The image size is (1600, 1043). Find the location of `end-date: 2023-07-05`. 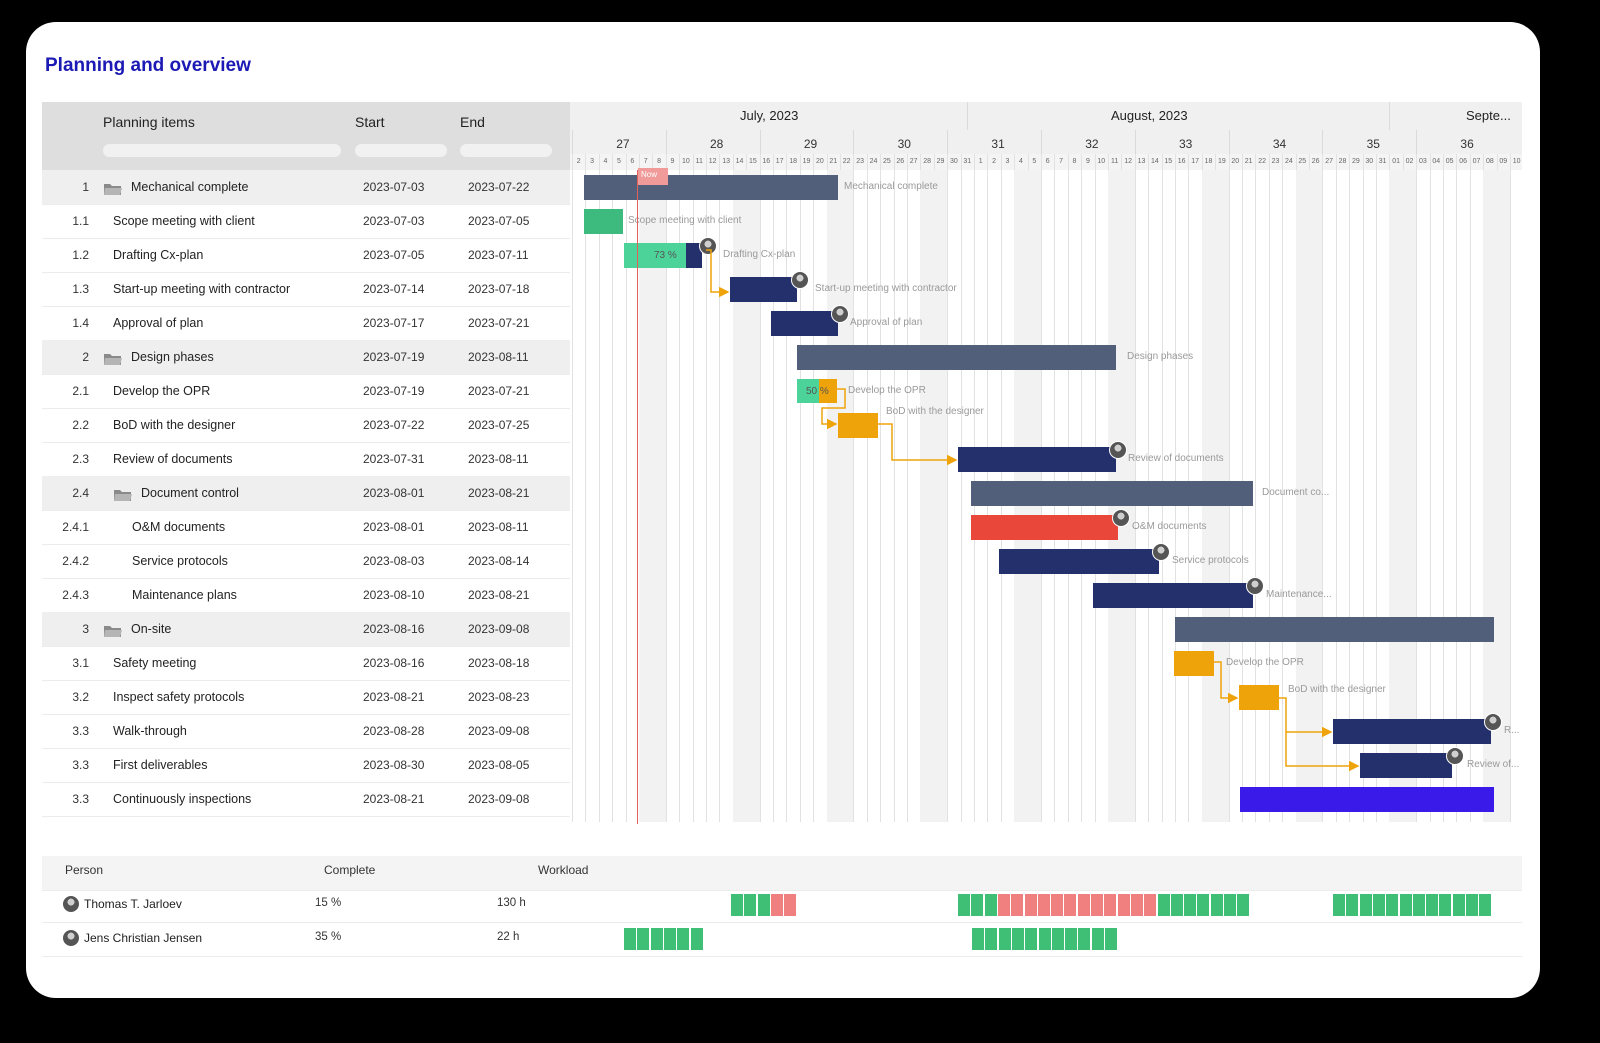

end-date: 2023-07-05 is located at coordinates (499, 221).